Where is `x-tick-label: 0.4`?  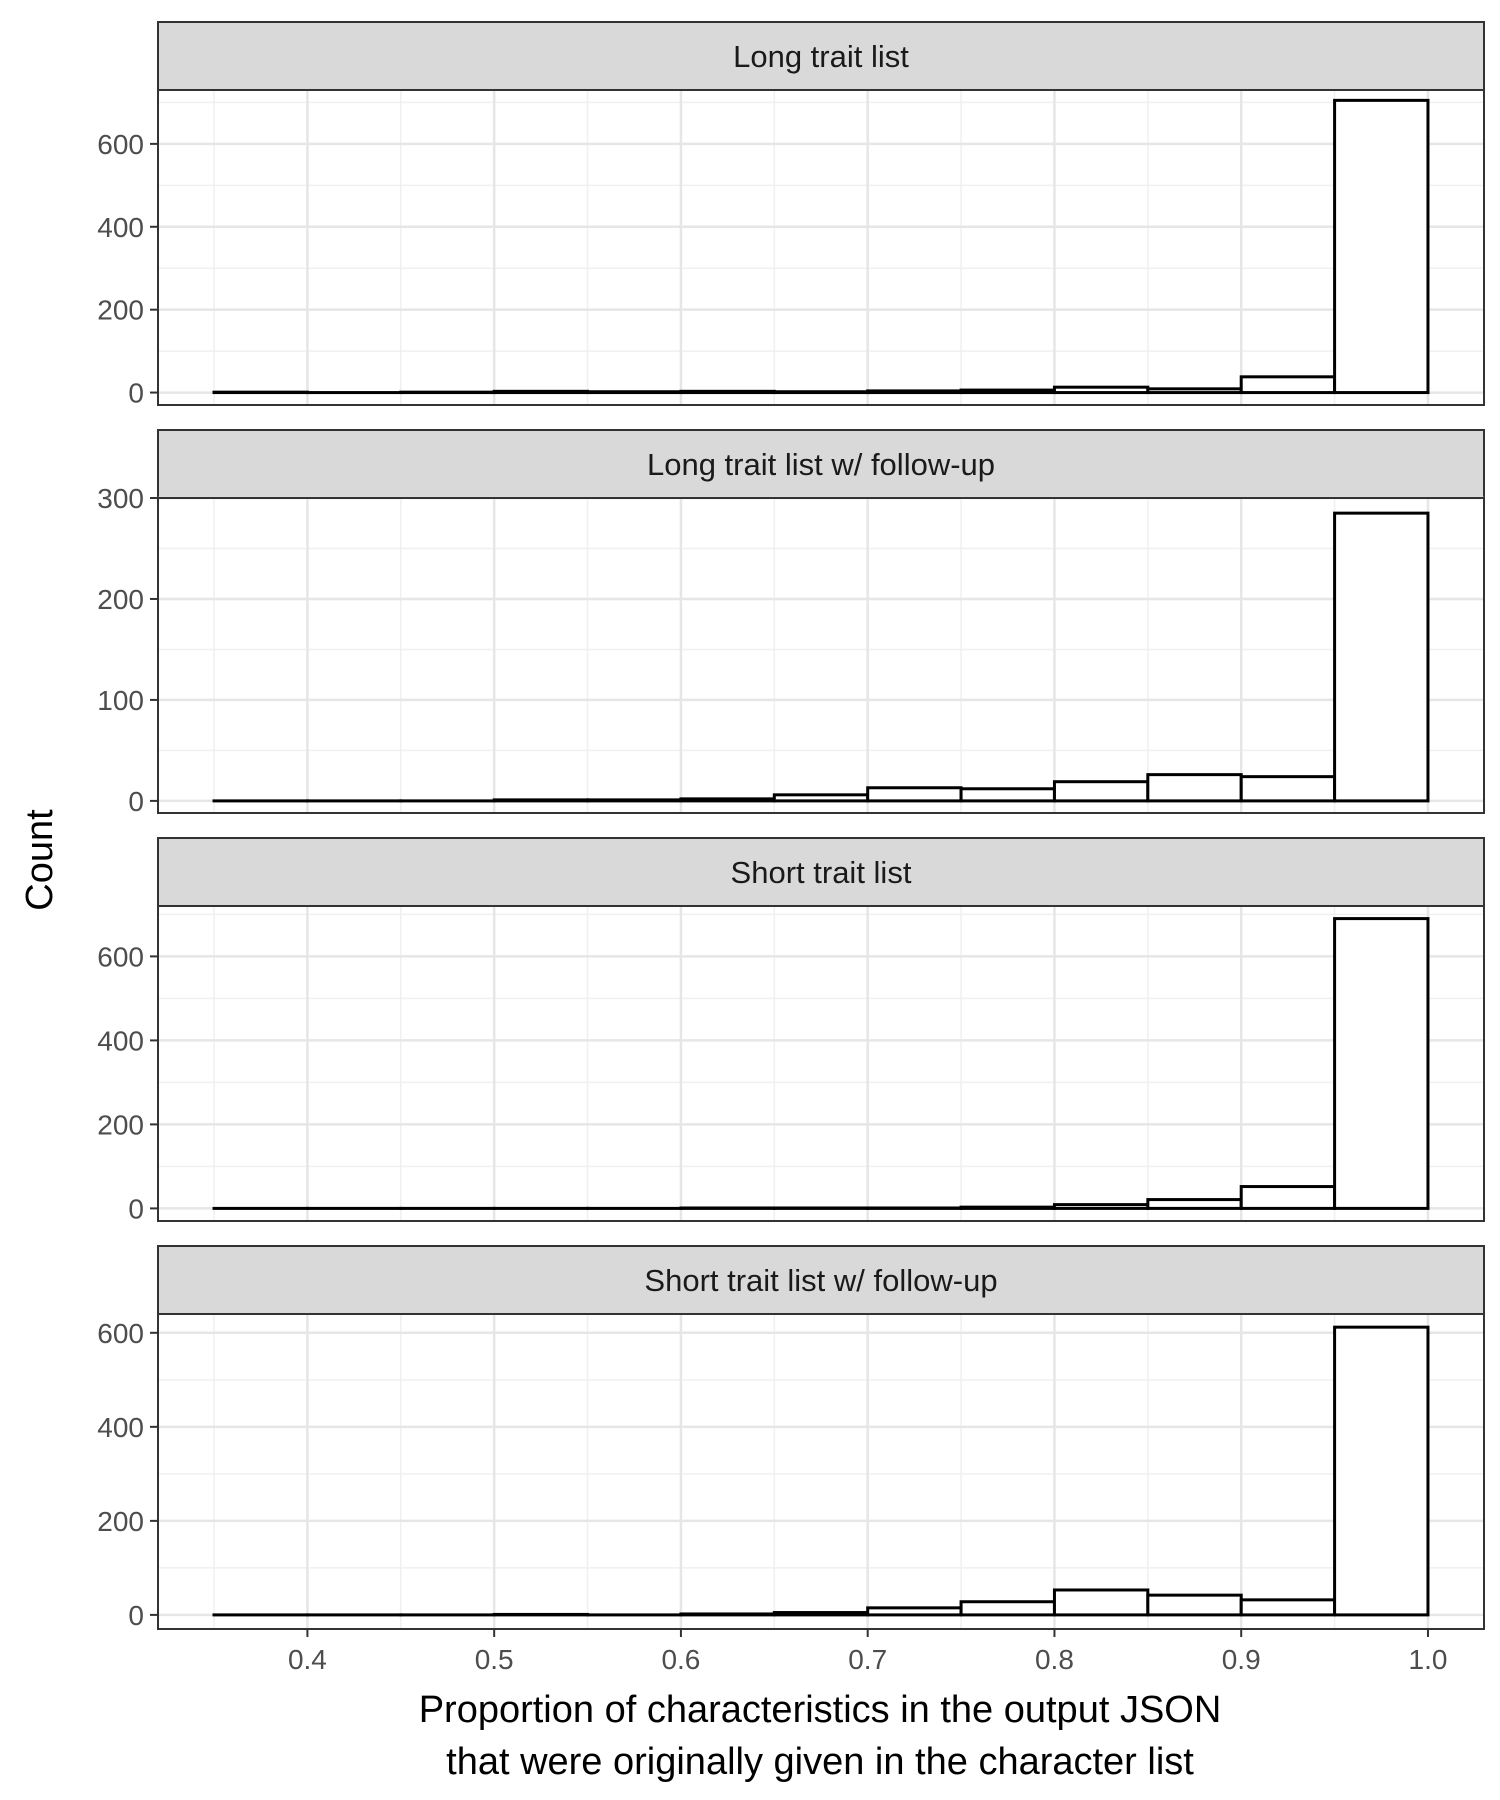 x-tick-label: 0.4 is located at coordinates (307, 1659).